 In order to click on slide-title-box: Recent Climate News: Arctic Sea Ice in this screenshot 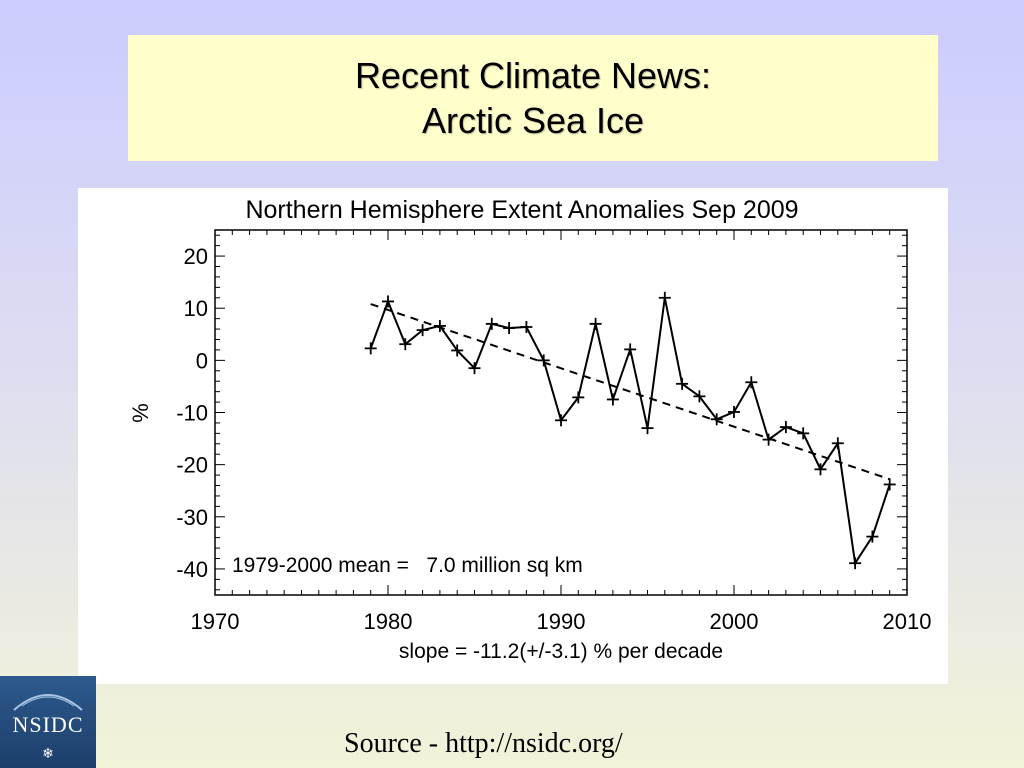, I will do `click(533, 98)`.